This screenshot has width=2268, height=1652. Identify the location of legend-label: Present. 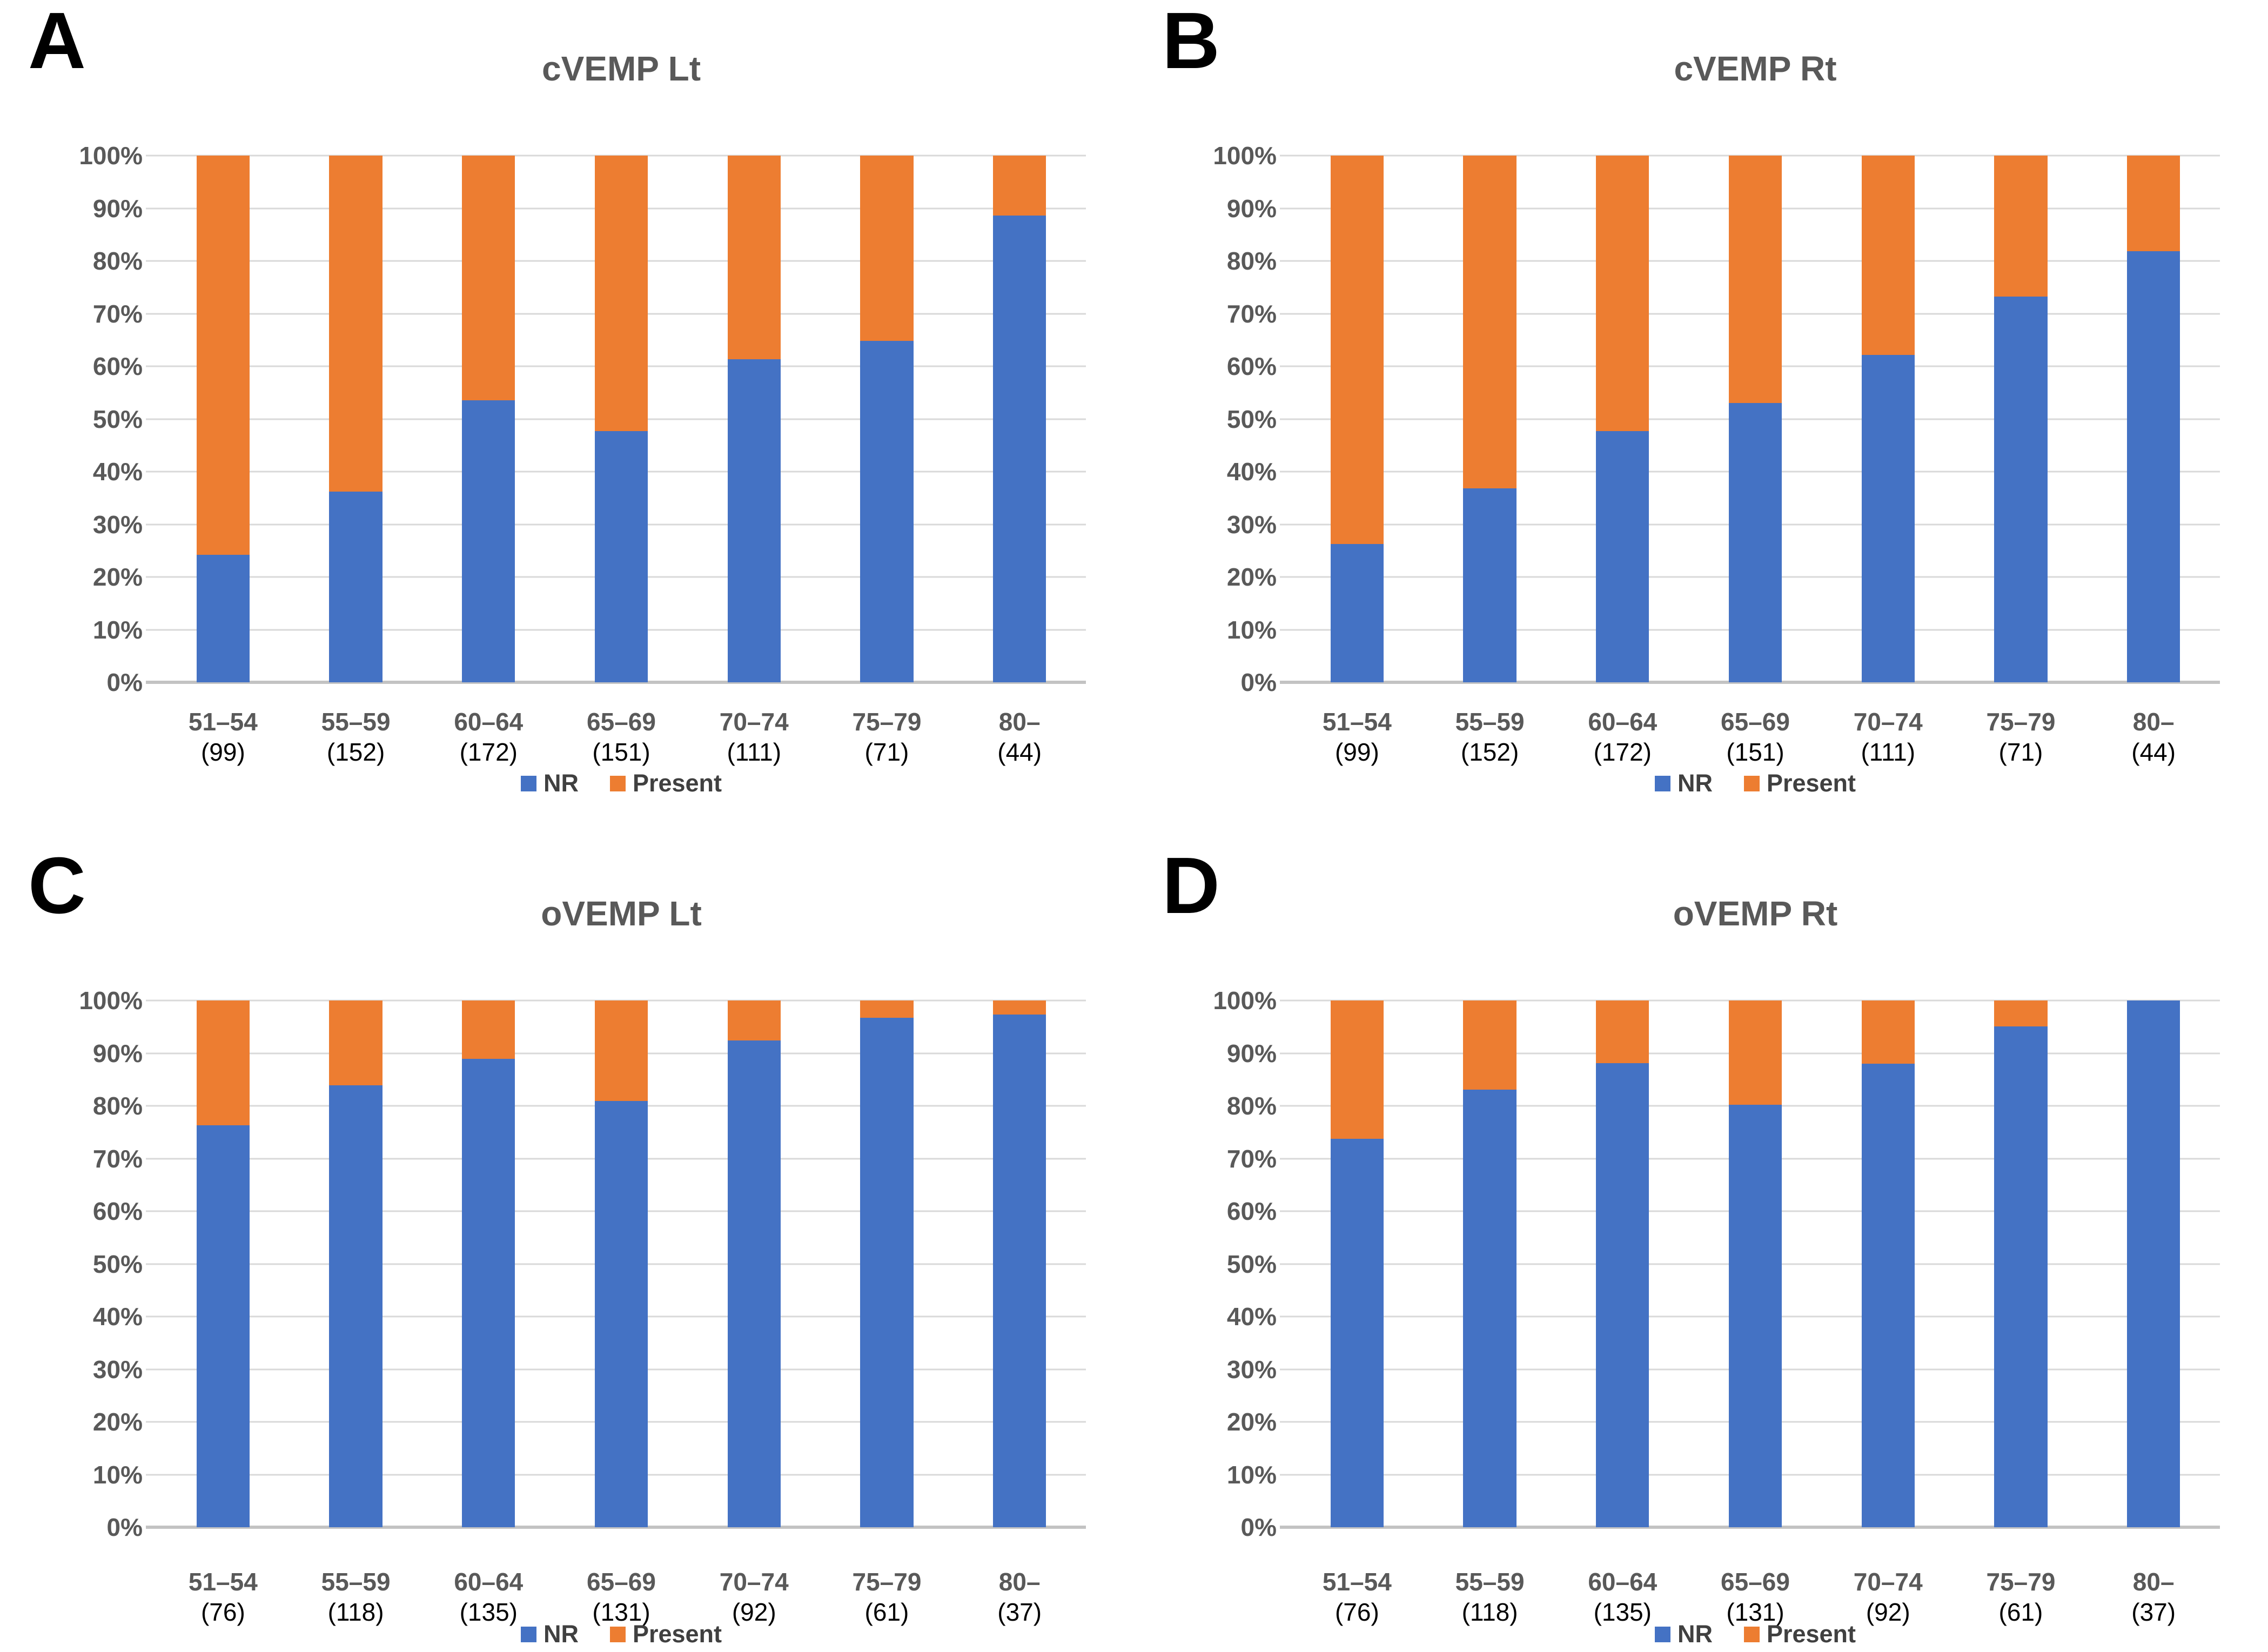
(1811, 1634).